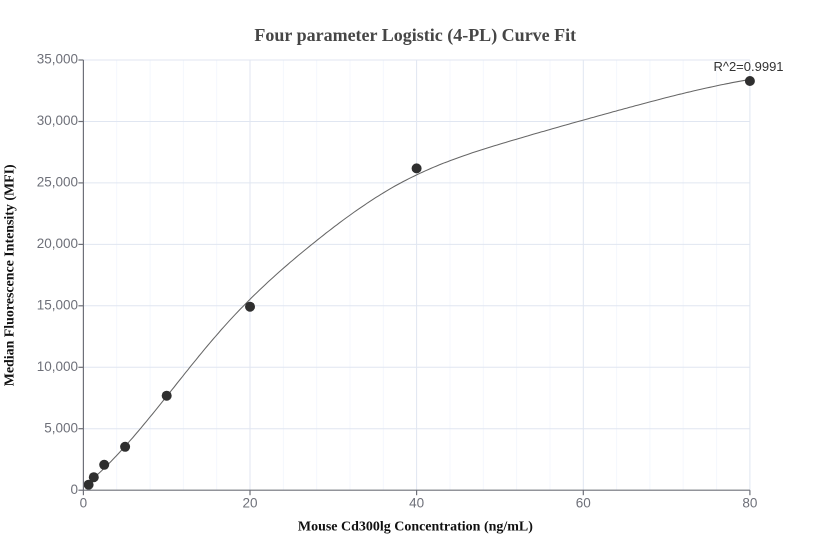 Image resolution: width=832 pixels, height=560 pixels. I want to click on svg-text: R^2=0.9991, so click(748, 66).